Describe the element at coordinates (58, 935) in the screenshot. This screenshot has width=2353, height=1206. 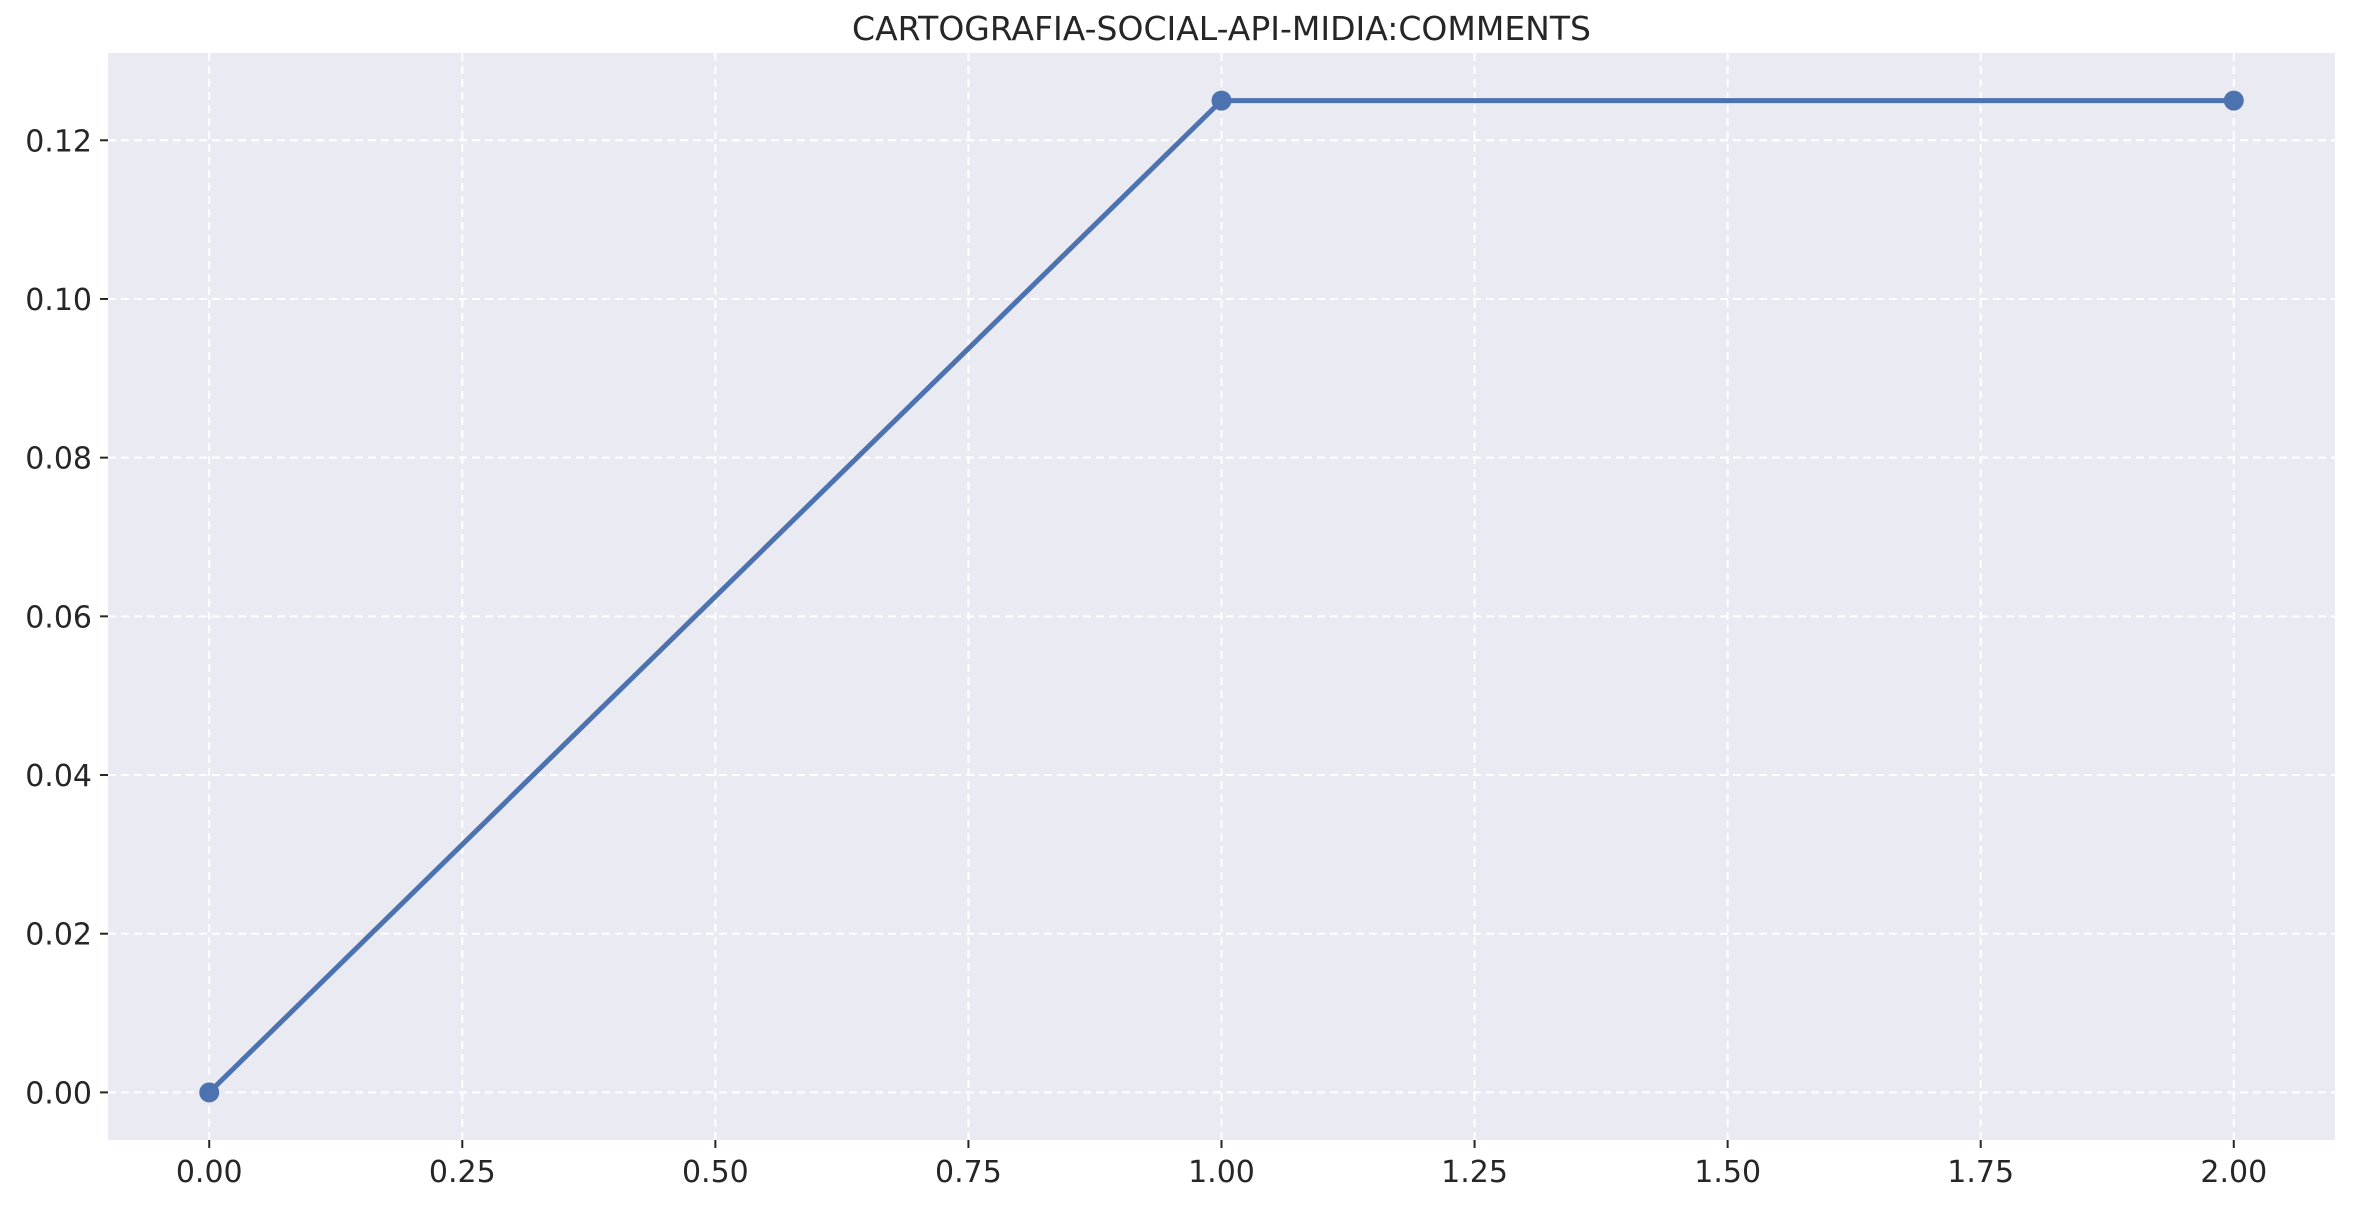
I see `y-tick-label: 0.02` at that location.